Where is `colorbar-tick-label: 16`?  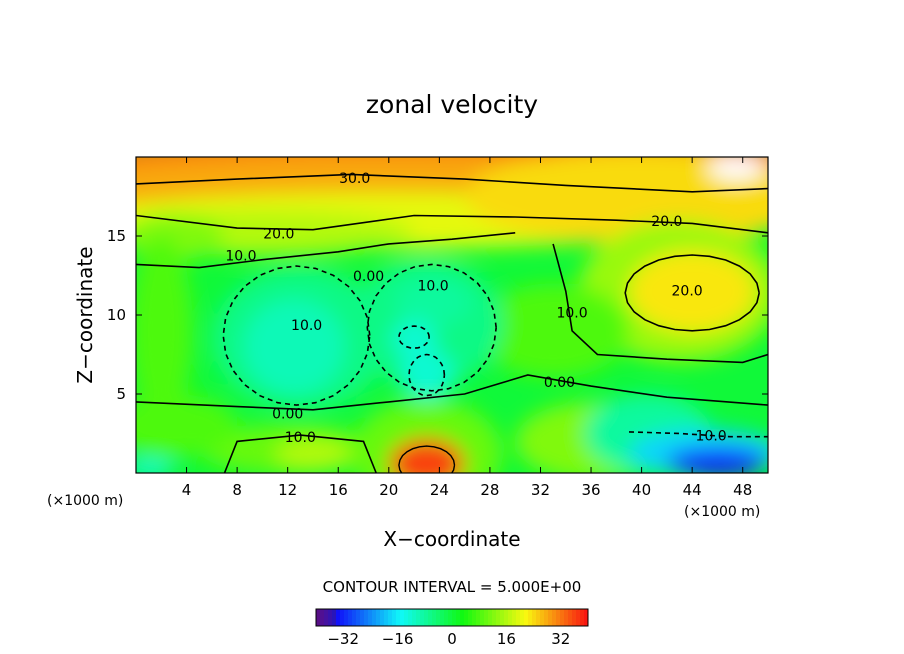
colorbar-tick-label: 16 is located at coordinates (506, 639).